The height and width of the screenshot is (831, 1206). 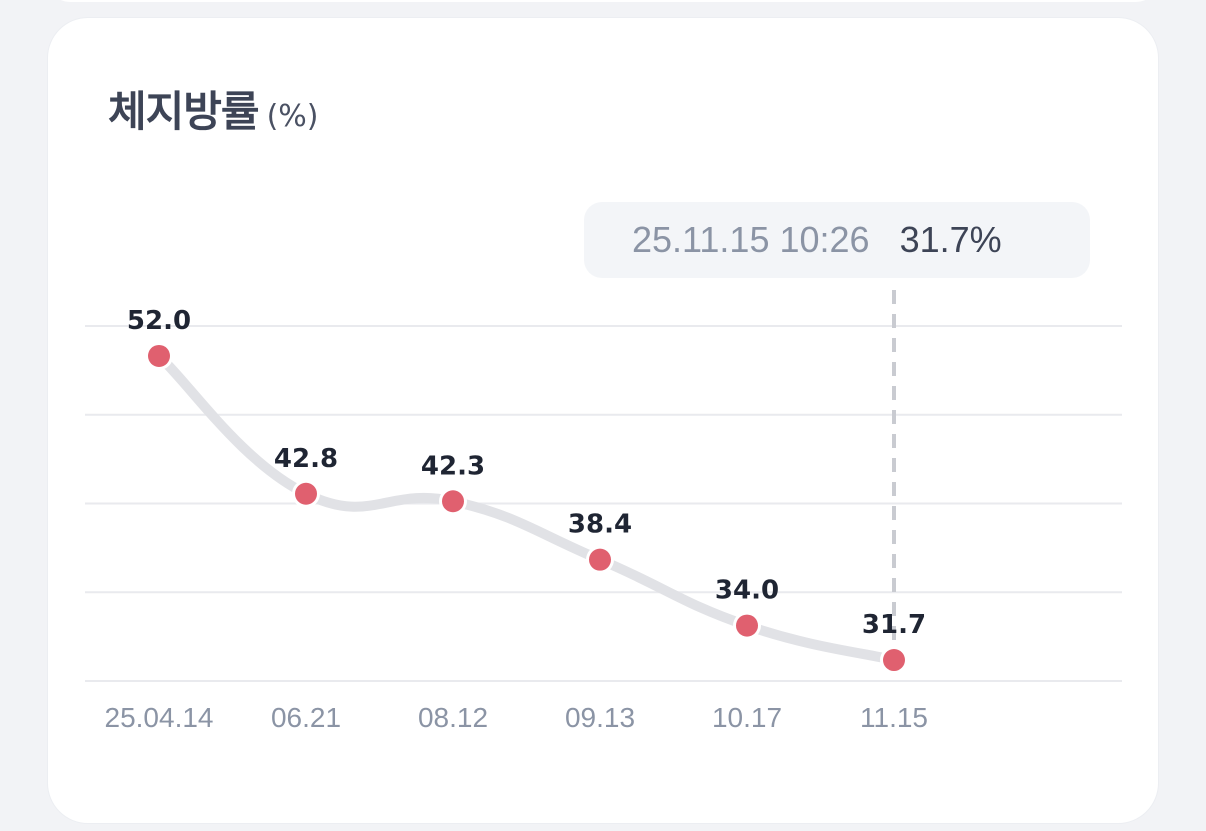 I want to click on selected-point-tooltip: 25.11.15 10:26 31.7%, so click(x=837, y=240).